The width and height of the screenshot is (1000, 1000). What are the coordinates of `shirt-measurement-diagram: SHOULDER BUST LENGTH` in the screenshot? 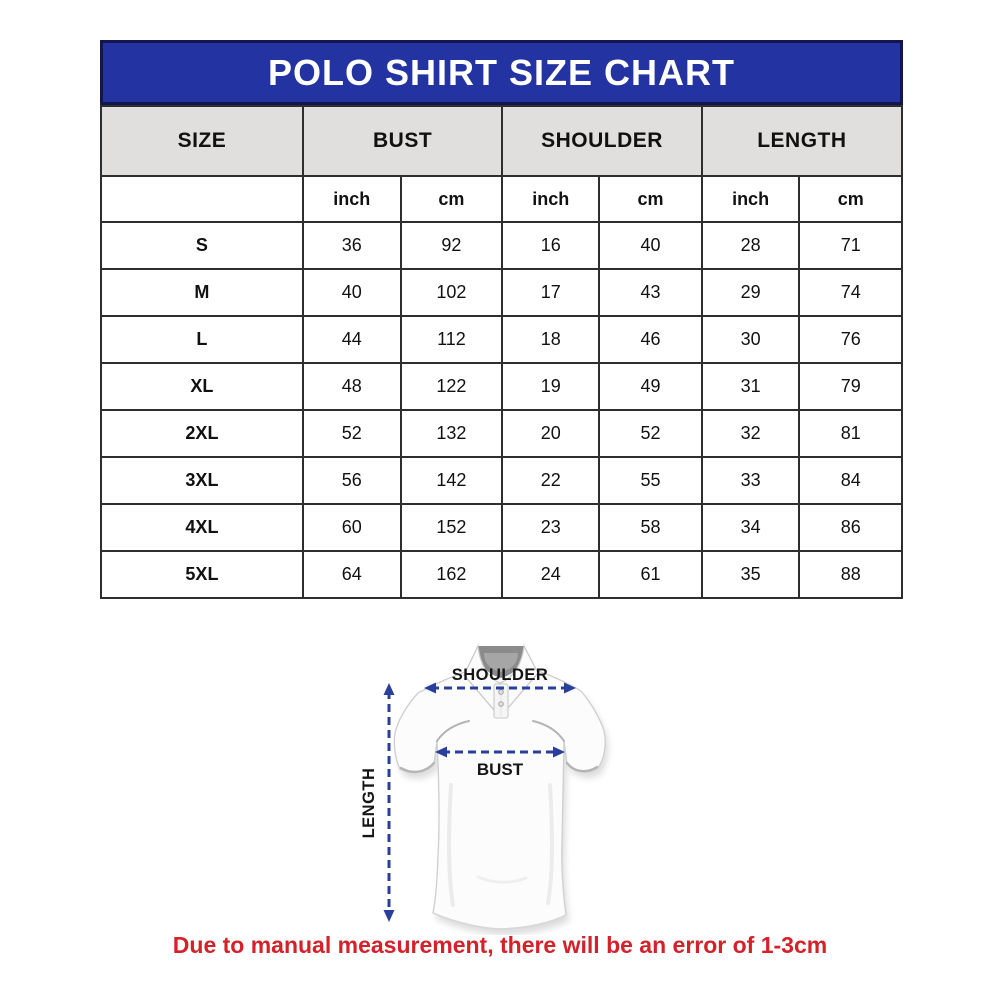 It's located at (484, 789).